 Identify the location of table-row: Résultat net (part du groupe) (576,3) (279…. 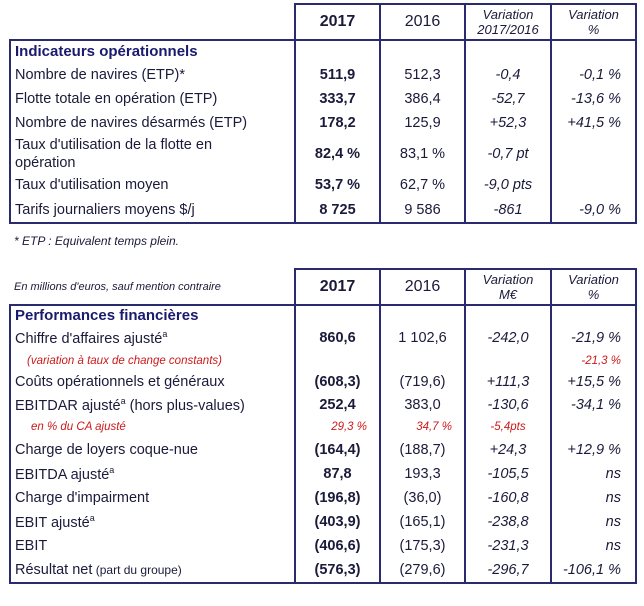
(323, 571).